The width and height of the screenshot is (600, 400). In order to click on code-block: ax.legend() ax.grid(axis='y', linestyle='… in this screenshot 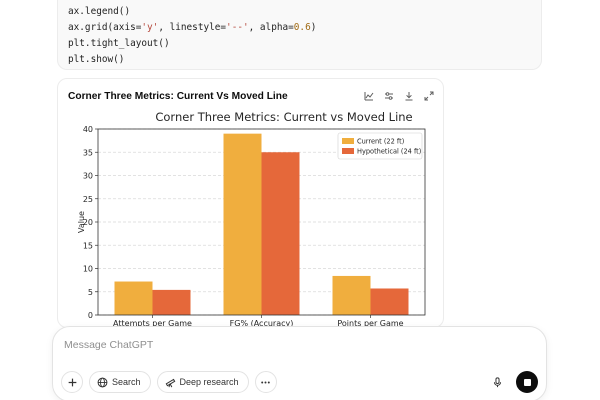, I will do `click(299, 35)`.